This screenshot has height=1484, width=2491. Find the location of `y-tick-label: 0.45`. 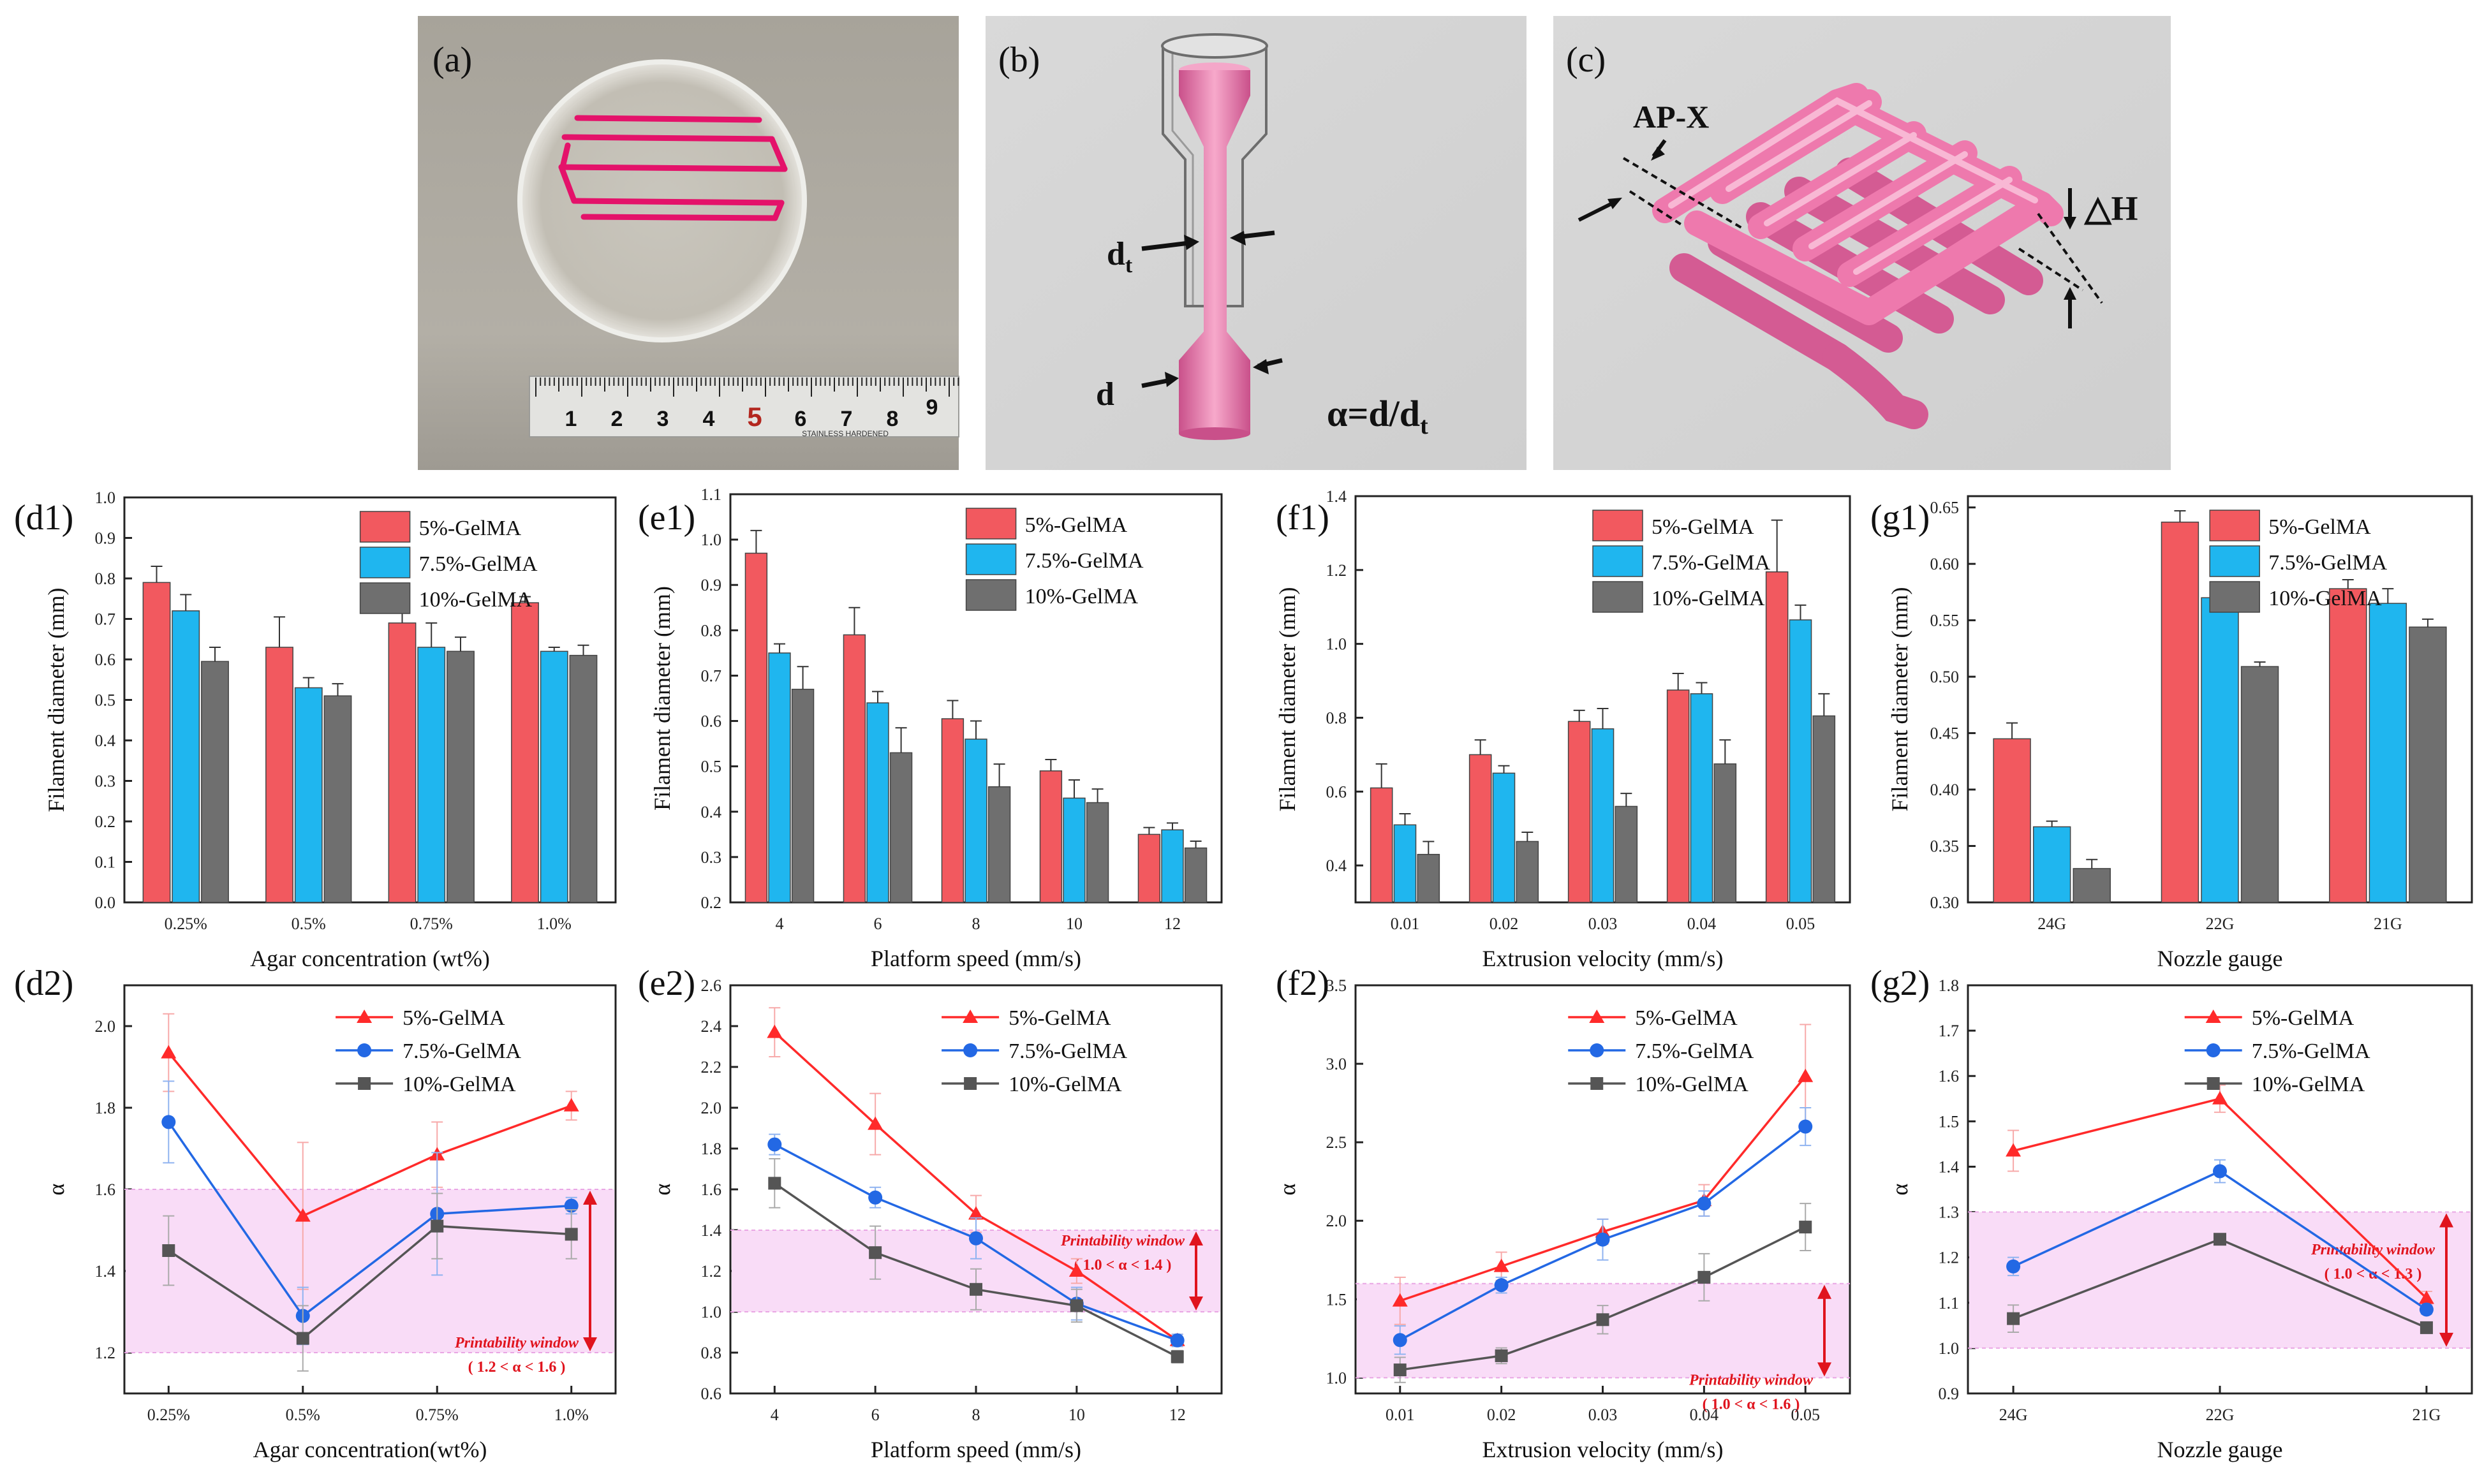

y-tick-label: 0.45 is located at coordinates (1945, 733).